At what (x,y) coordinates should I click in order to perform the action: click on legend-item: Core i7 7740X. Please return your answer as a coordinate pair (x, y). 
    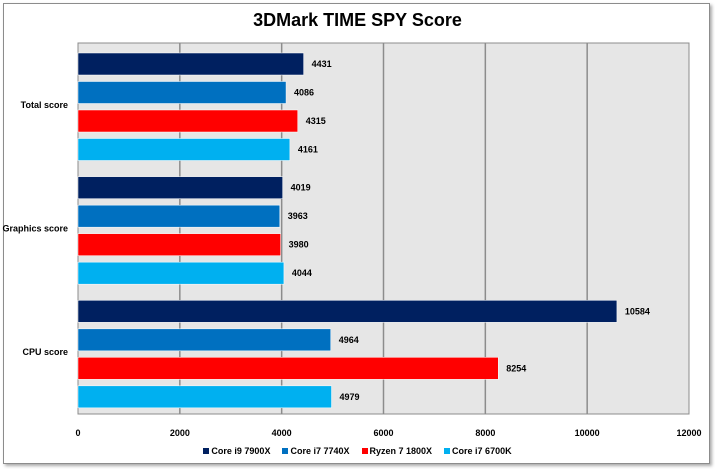
    Looking at the image, I should click on (316, 451).